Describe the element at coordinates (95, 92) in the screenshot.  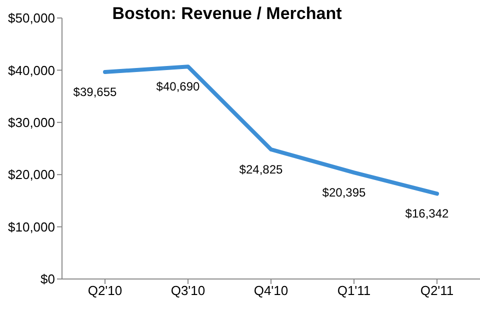
I see `data-label: $39,655` at that location.